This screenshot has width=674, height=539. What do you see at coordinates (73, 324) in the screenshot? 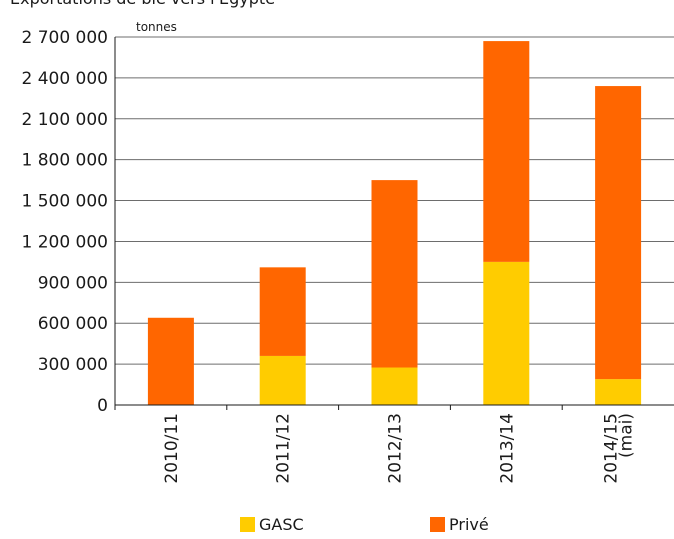
I see `y-tick-label: 600 000` at bounding box center [73, 324].